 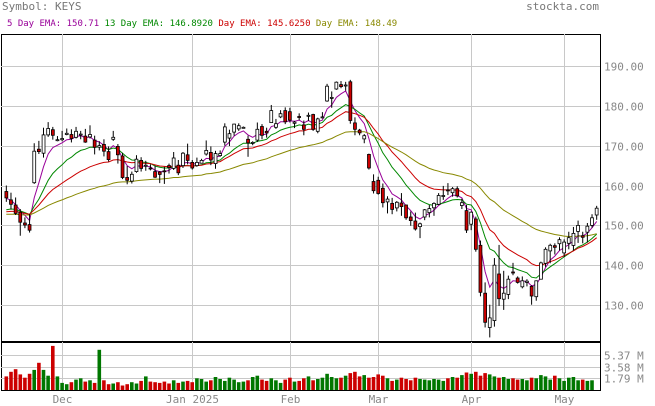 What do you see at coordinates (63, 399) in the screenshot?
I see `date-tick-label: Dec` at bounding box center [63, 399].